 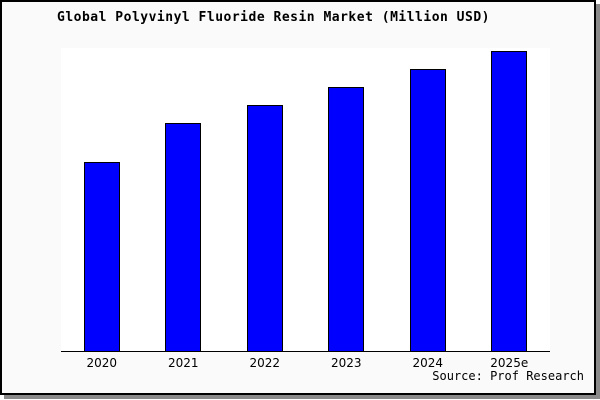 What do you see at coordinates (346, 219) in the screenshot?
I see `bar-2023` at bounding box center [346, 219].